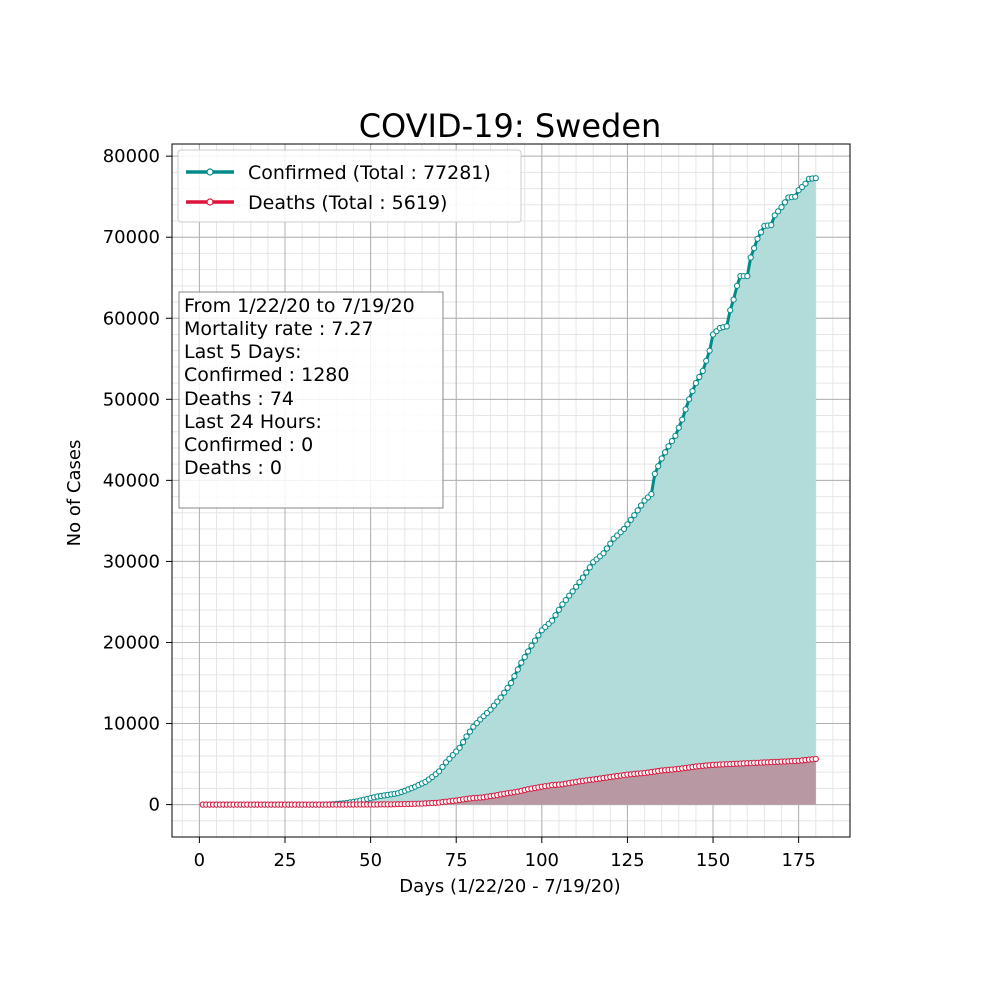  I want to click on chart-title: COVID-19: Sweden, so click(510, 126).